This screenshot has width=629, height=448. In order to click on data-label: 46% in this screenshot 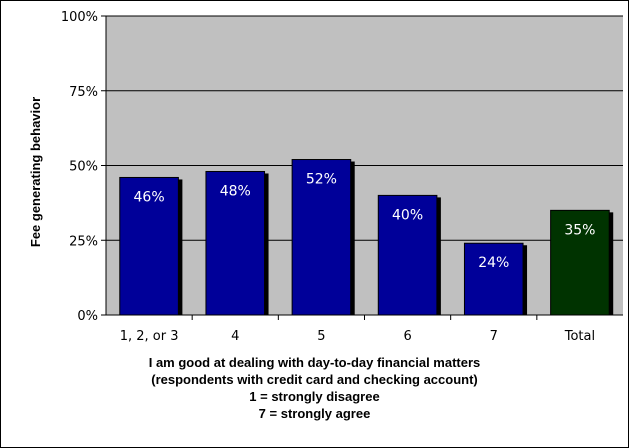, I will do `click(149, 197)`.